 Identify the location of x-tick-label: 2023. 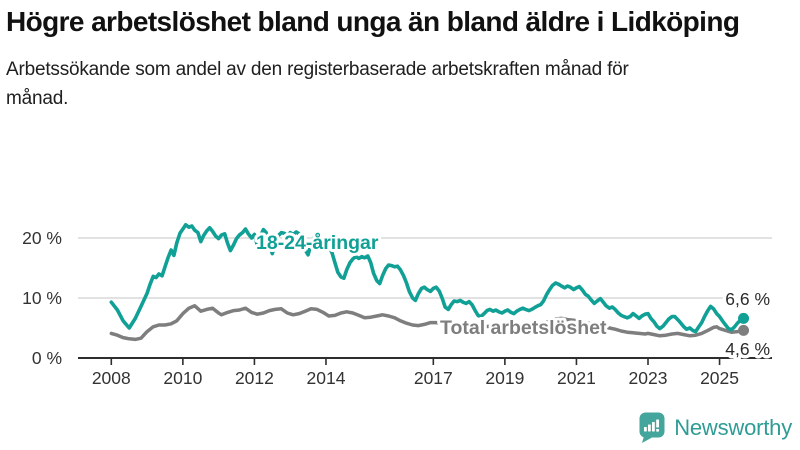
(648, 378).